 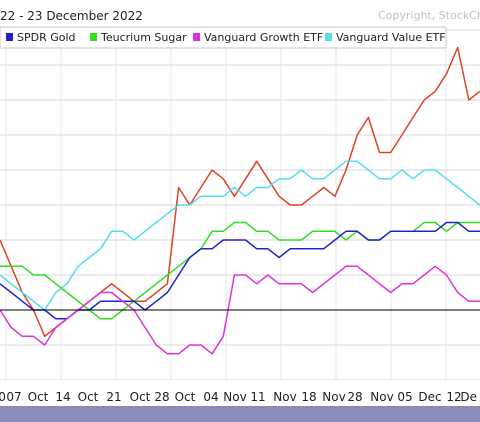 What do you see at coordinates (429, 397) in the screenshot?
I see `x-tick-label: Dec` at bounding box center [429, 397].